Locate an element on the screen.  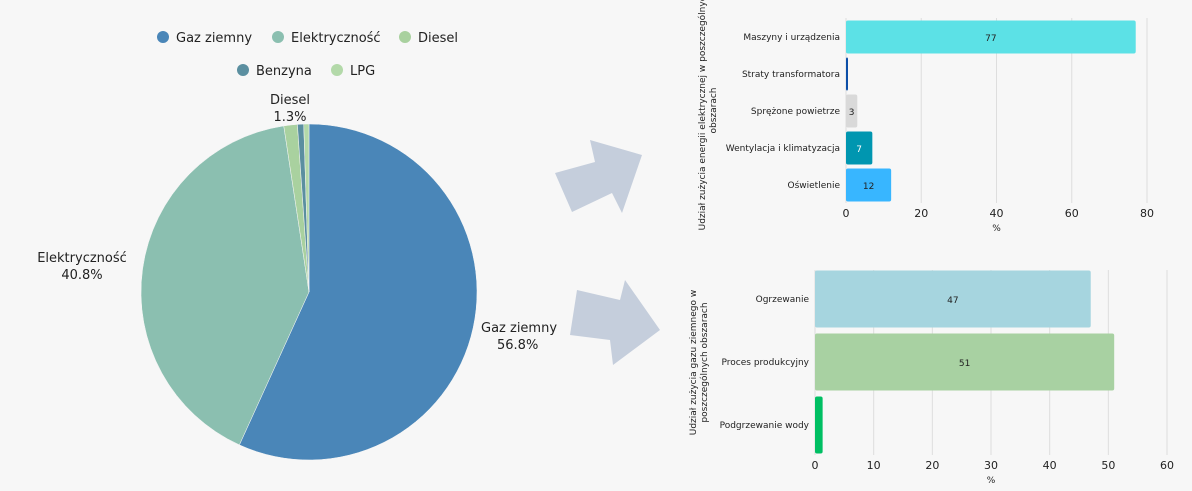
data-label: 3 is located at coordinates (852, 113).